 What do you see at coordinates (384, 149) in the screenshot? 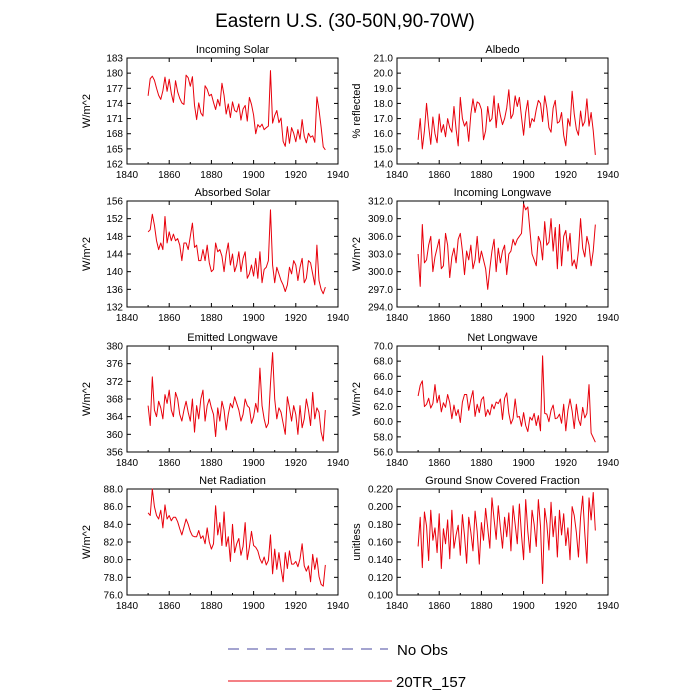
I see `y-tick-label: 15.0` at bounding box center [384, 149].